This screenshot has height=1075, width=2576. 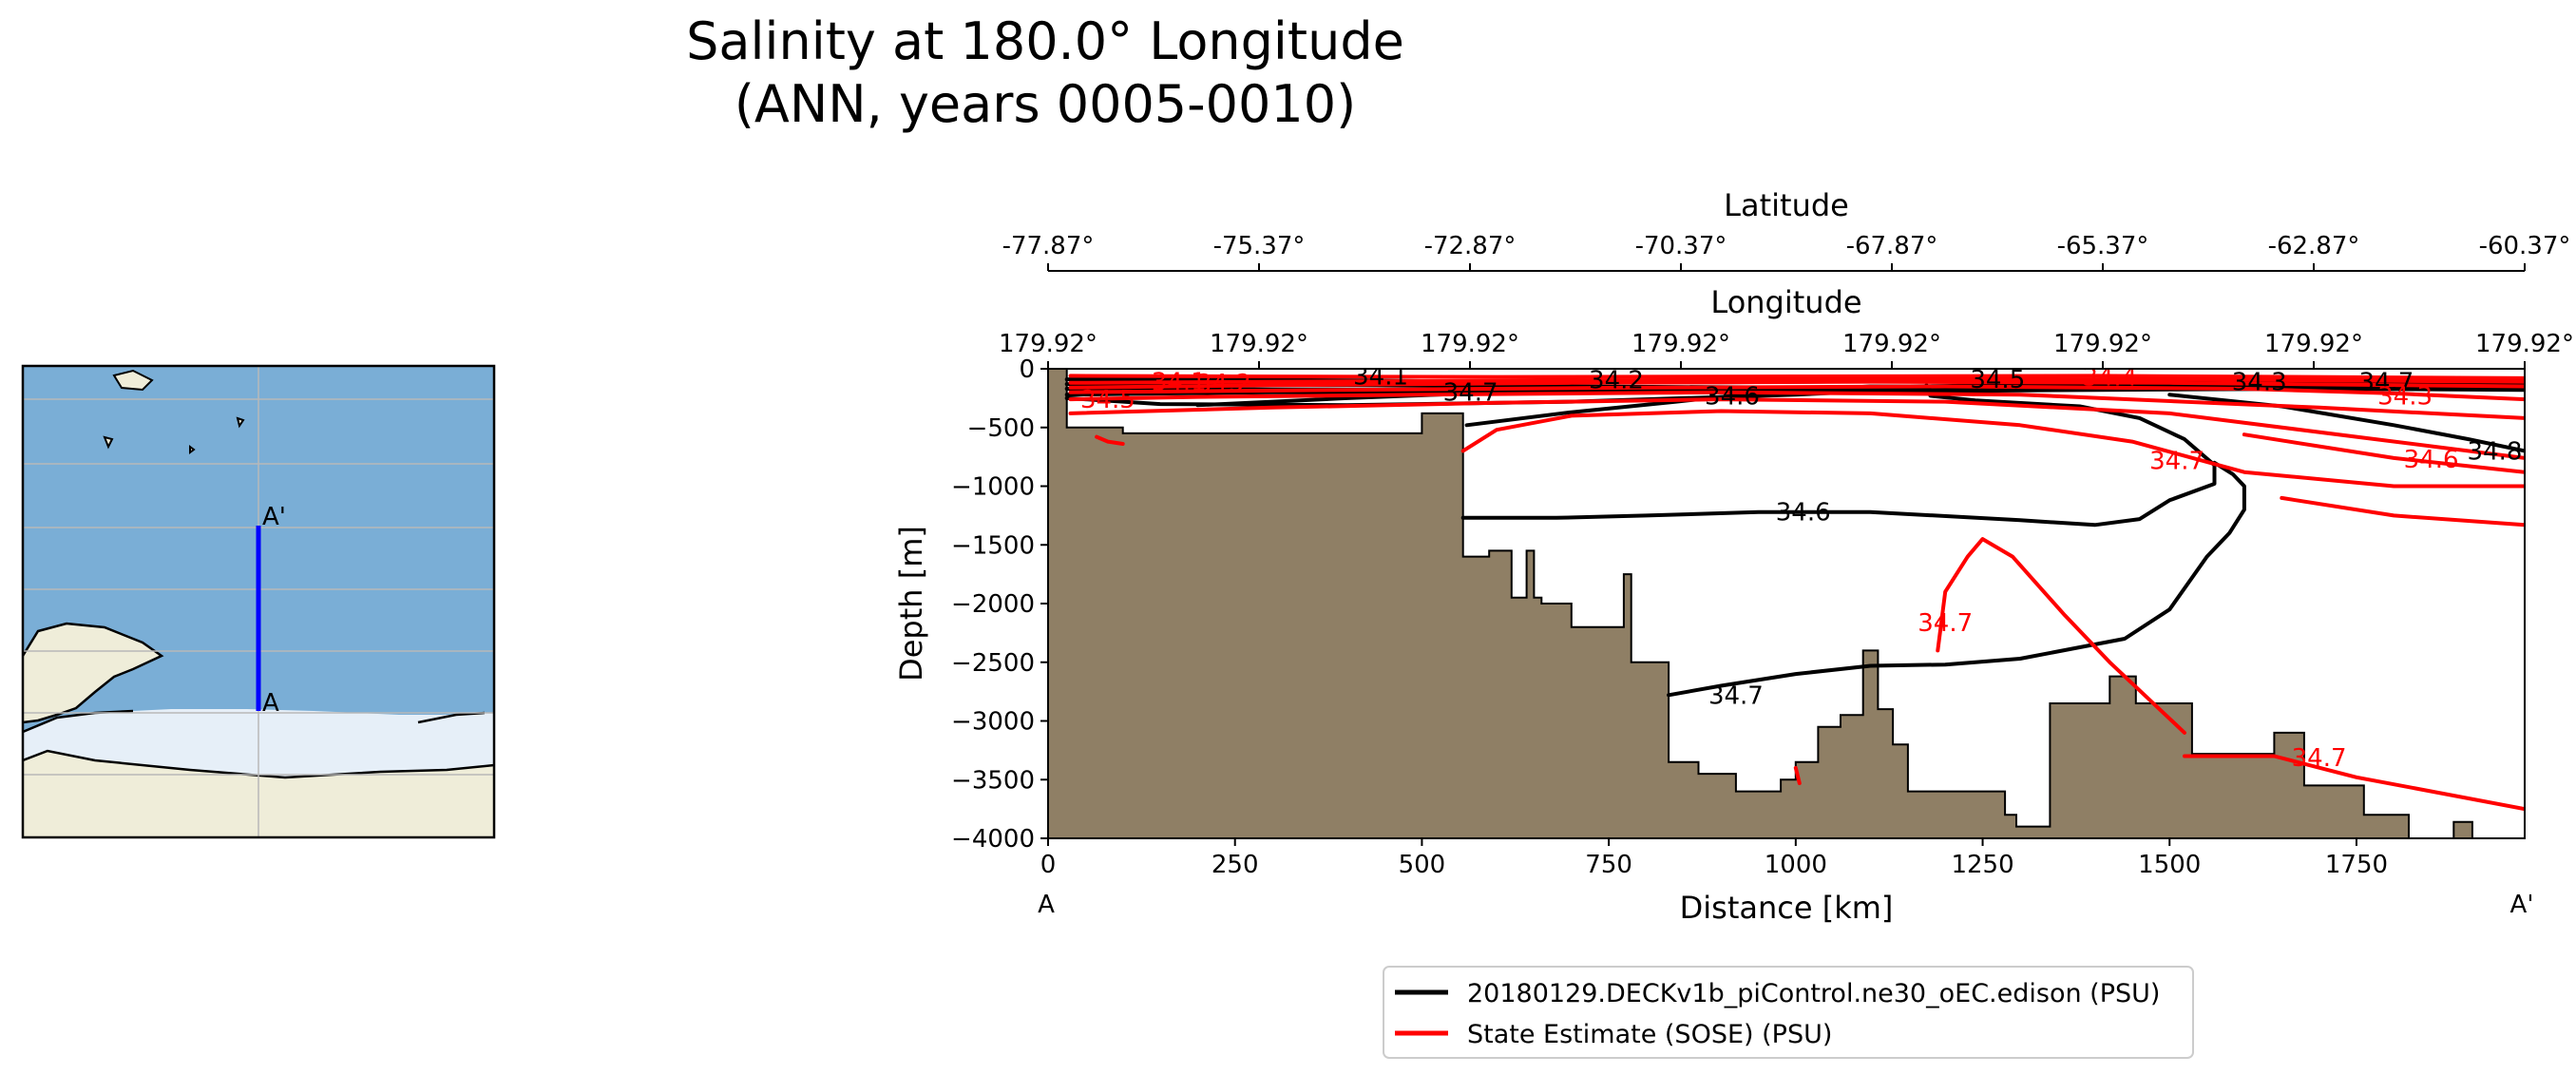 What do you see at coordinates (1422, 865) in the screenshot?
I see `x-tick-label: 500` at bounding box center [1422, 865].